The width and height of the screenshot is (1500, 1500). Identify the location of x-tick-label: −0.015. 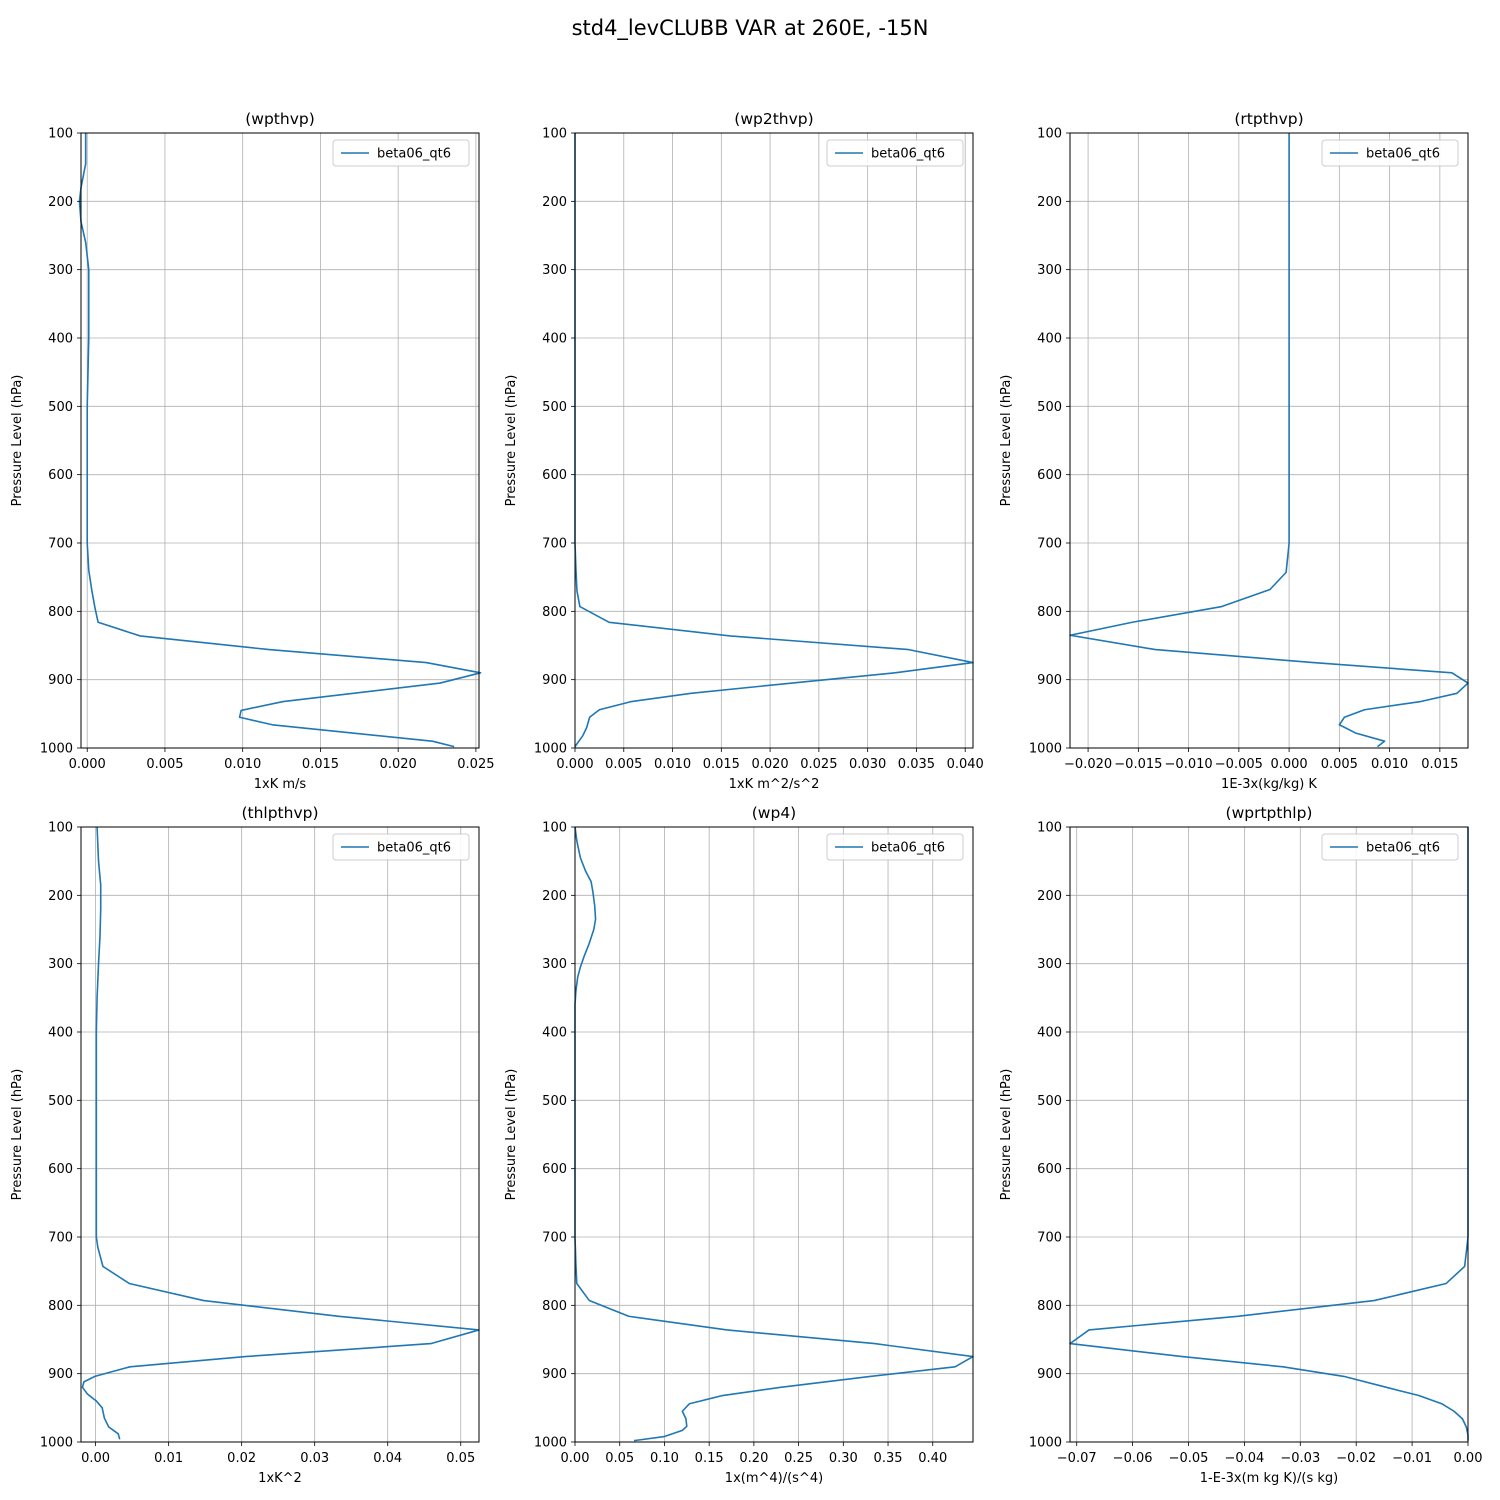
(1138, 764).